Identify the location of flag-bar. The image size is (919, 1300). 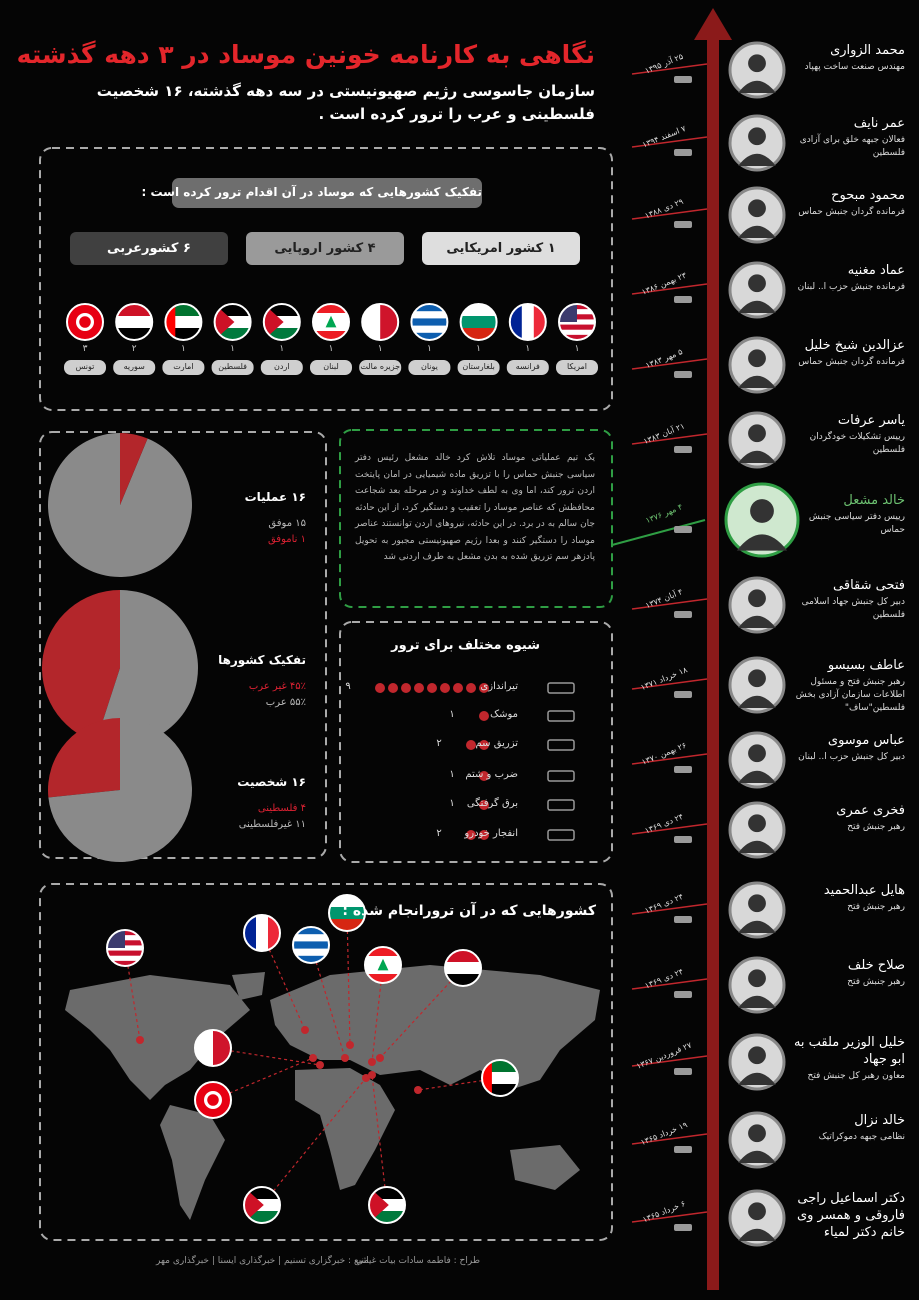
(170, 322).